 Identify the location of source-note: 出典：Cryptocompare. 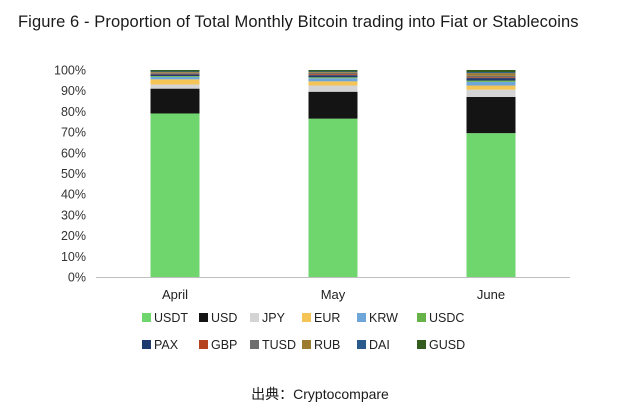
(320, 394).